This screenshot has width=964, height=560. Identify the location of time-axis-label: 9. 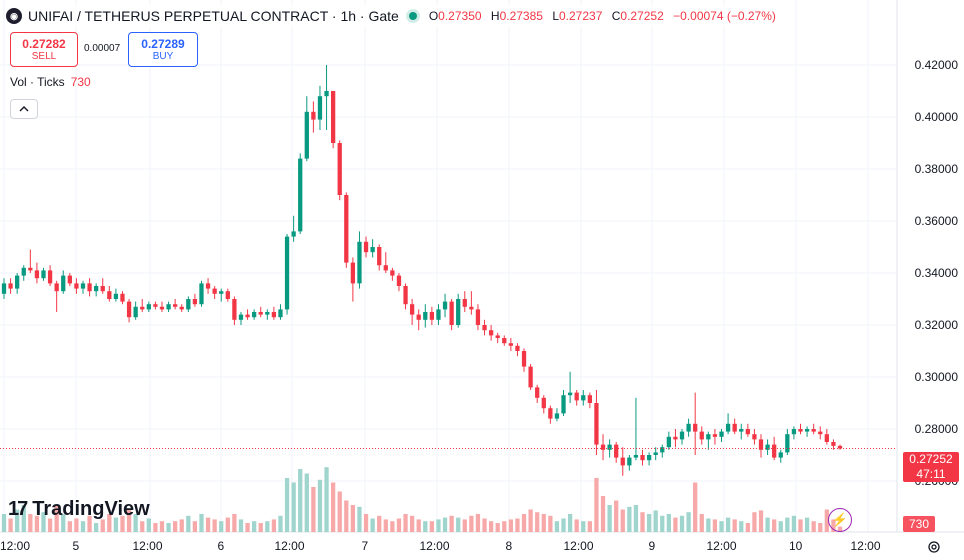
(652, 546).